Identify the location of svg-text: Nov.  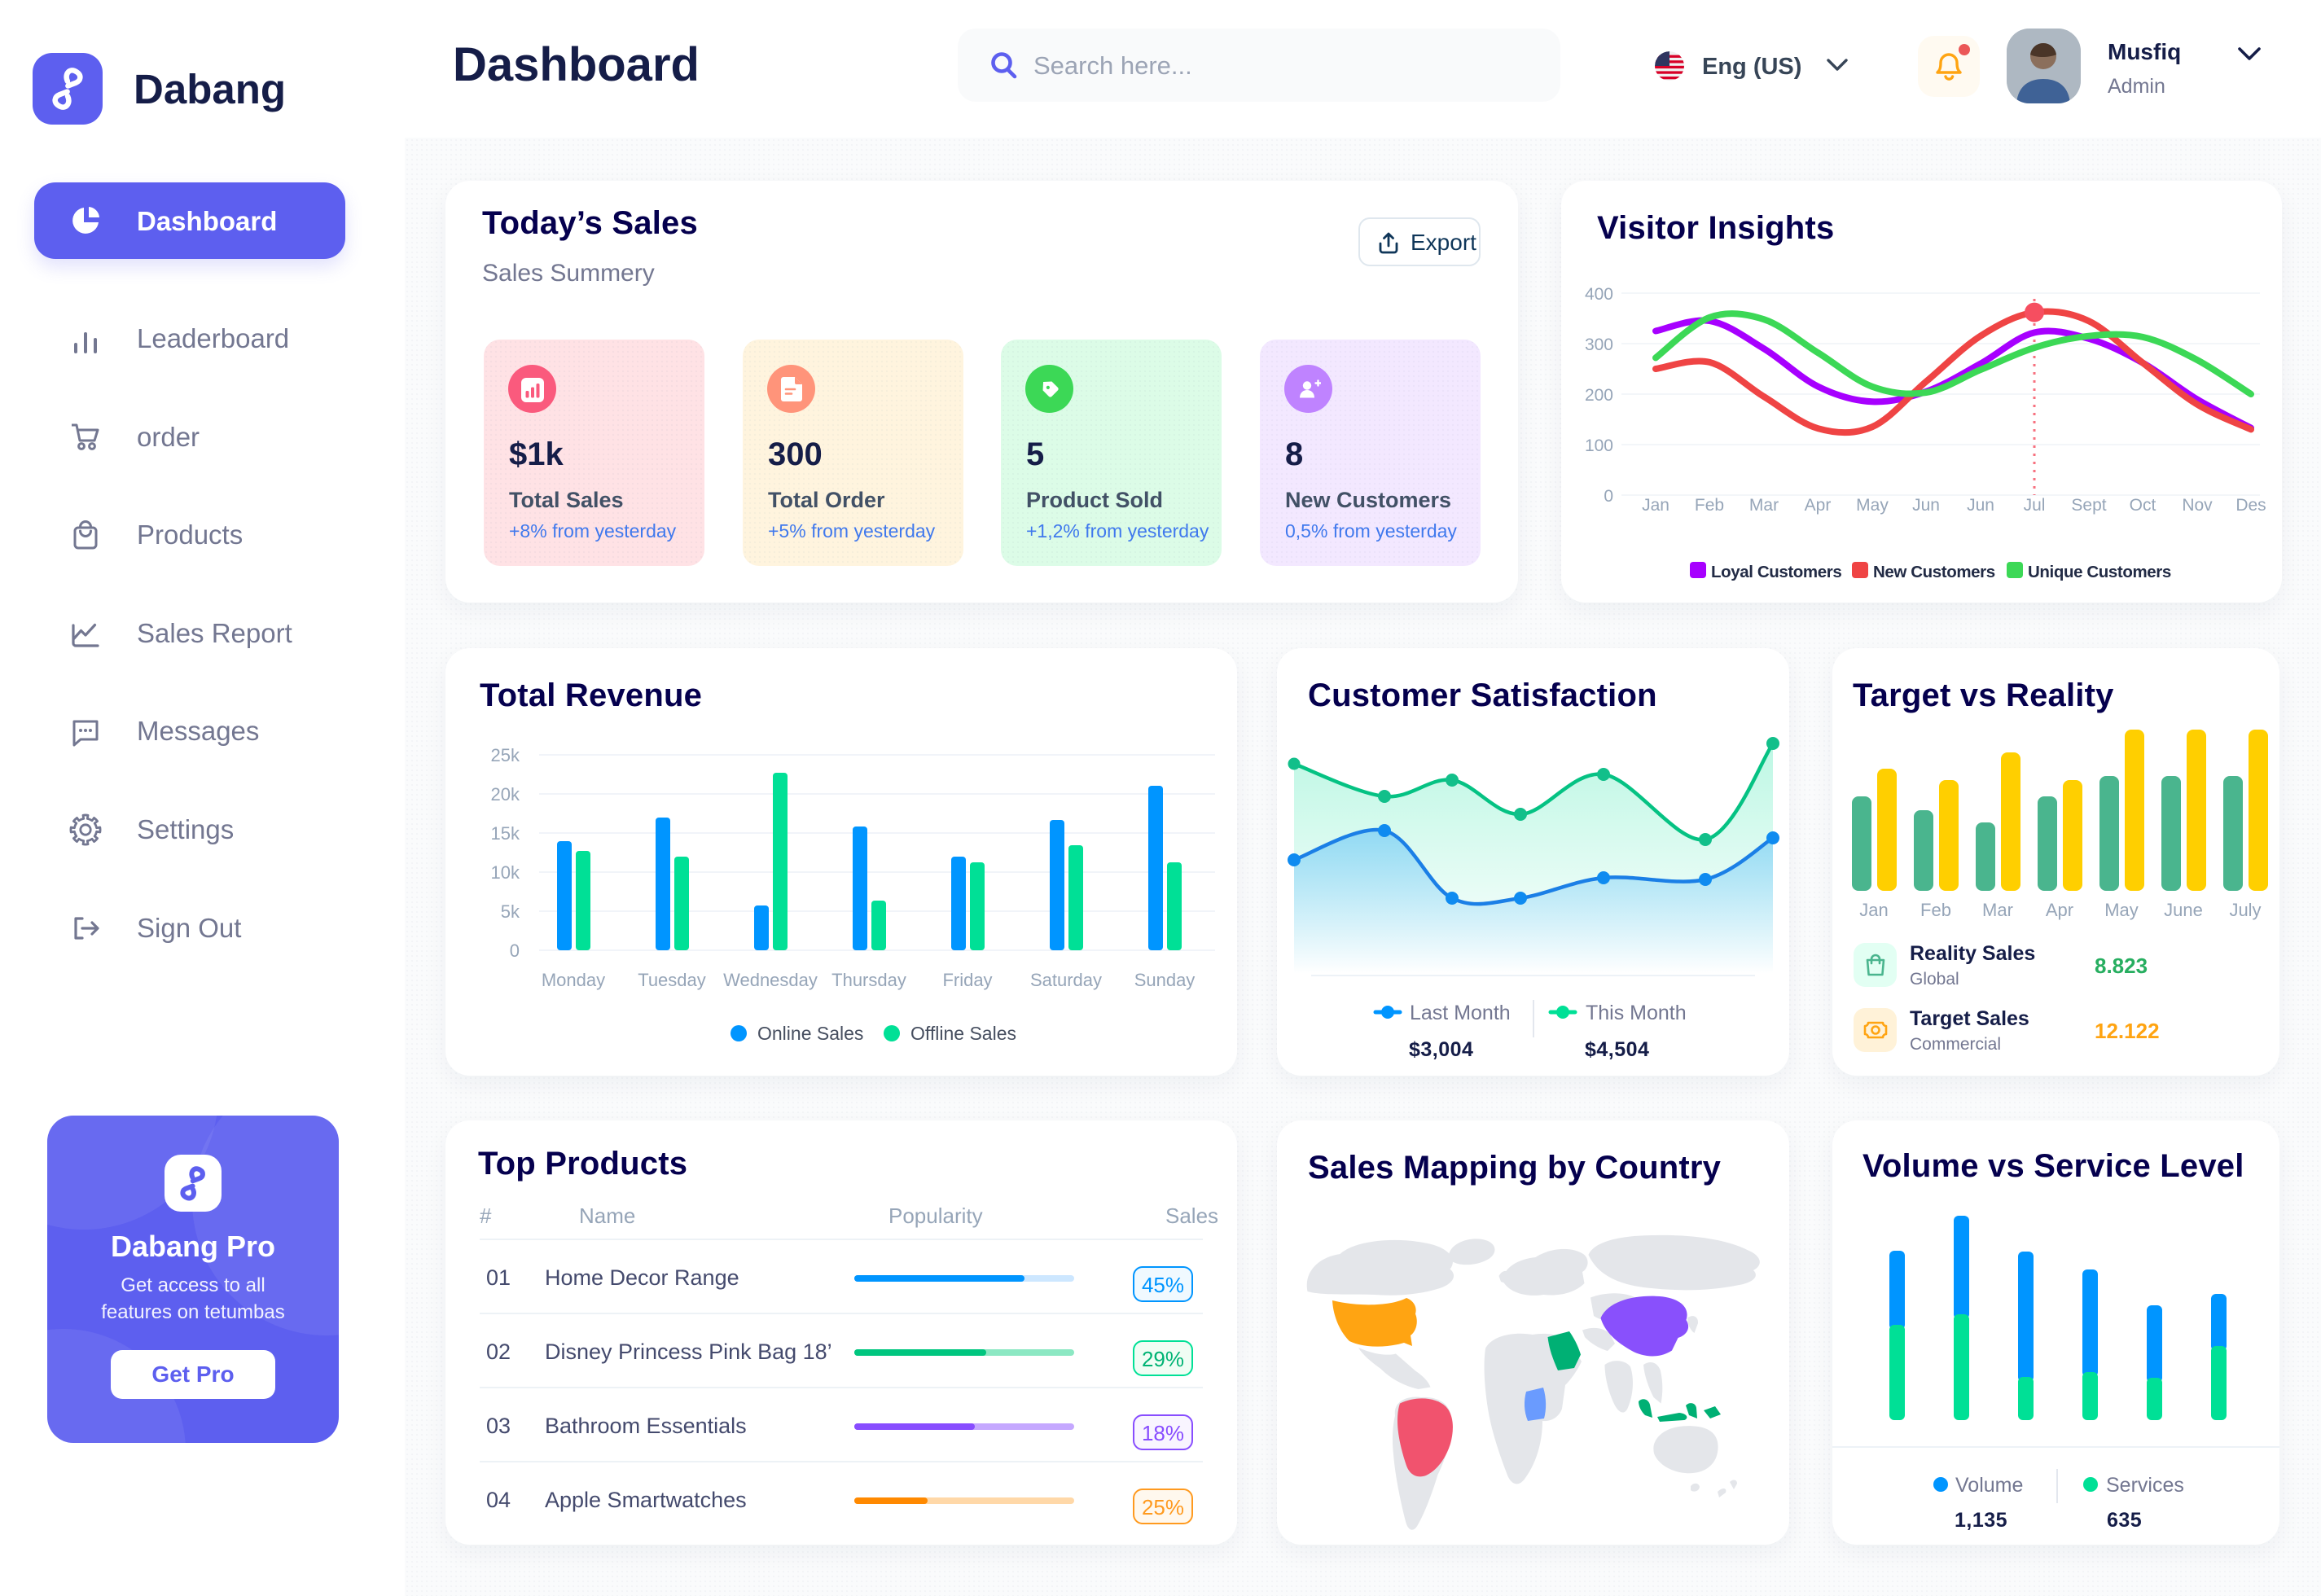
(2197, 505).